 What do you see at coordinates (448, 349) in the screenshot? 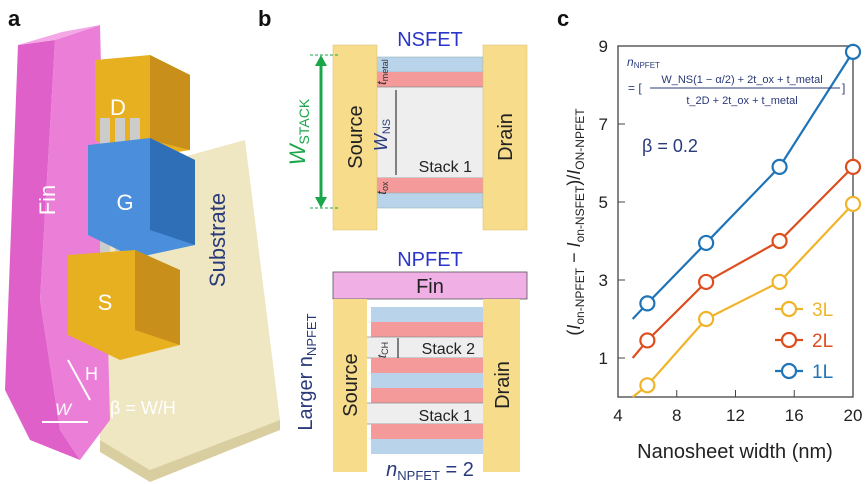
I see `stack-2-label: Stack 2` at bounding box center [448, 349].